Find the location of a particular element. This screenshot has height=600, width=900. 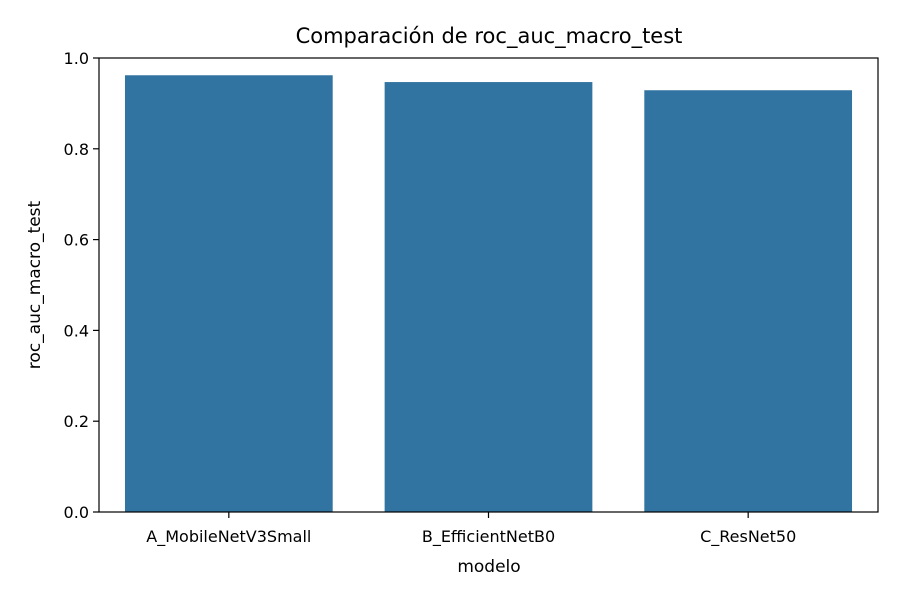

y-tick-label: 0.4 is located at coordinates (76, 330).